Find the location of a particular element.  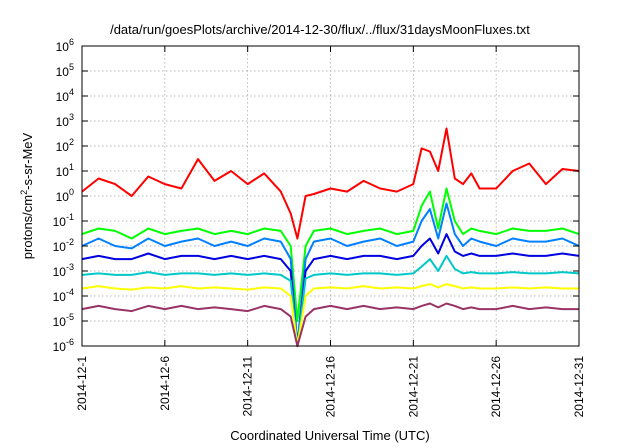

x-tick-label: 2014-12-11 is located at coordinates (248, 386).